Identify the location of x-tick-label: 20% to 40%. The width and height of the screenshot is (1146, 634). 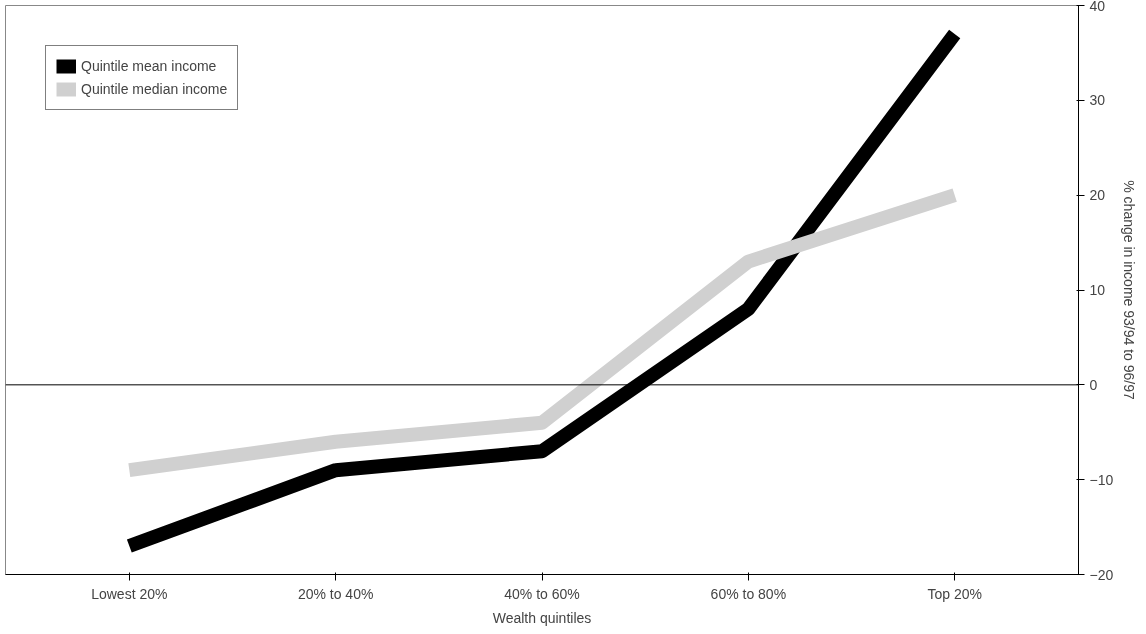
(335, 593).